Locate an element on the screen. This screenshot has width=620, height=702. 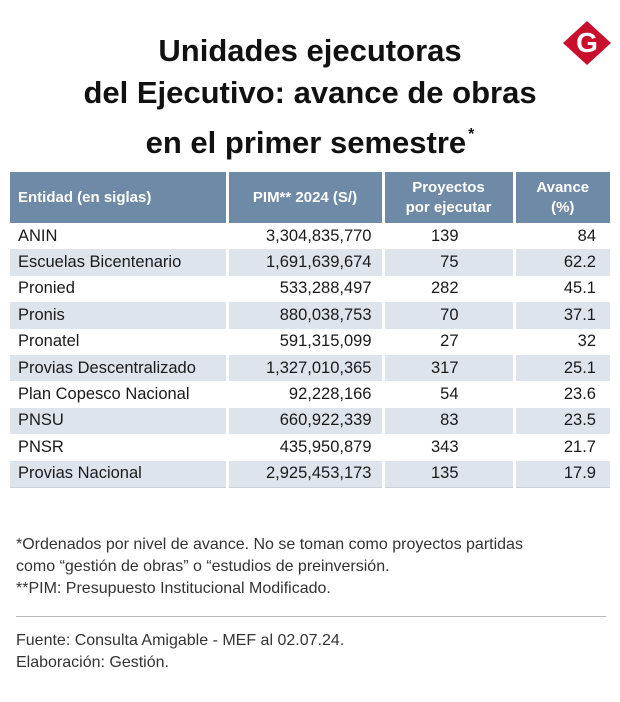
cell-avance: 84 is located at coordinates (561, 236).